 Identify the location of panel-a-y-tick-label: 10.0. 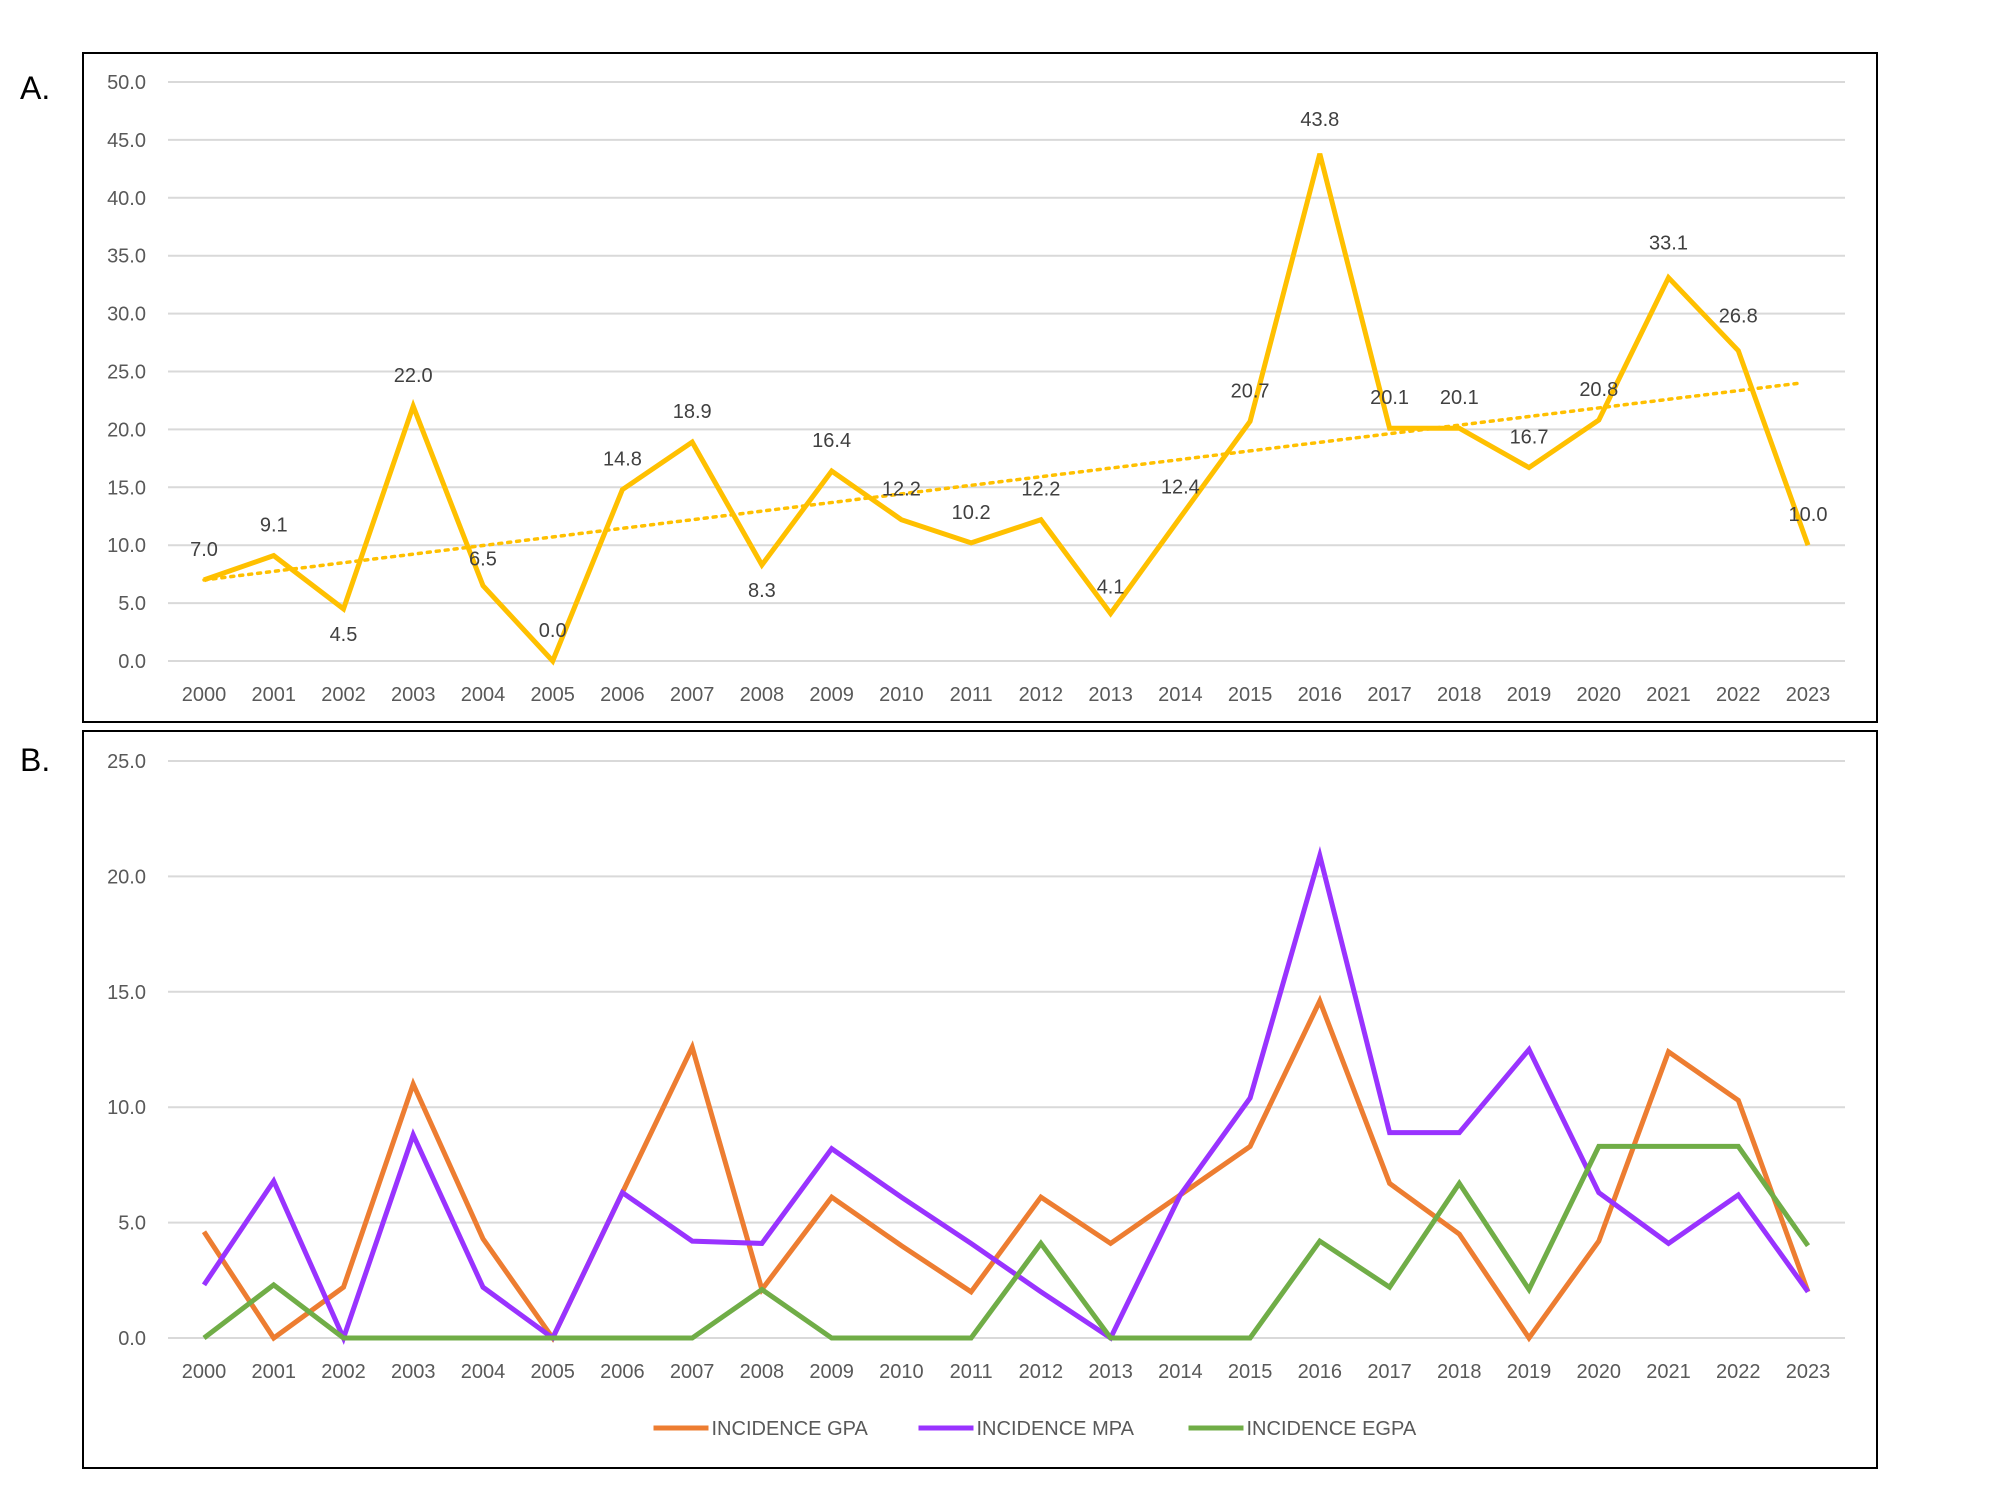
(126, 546).